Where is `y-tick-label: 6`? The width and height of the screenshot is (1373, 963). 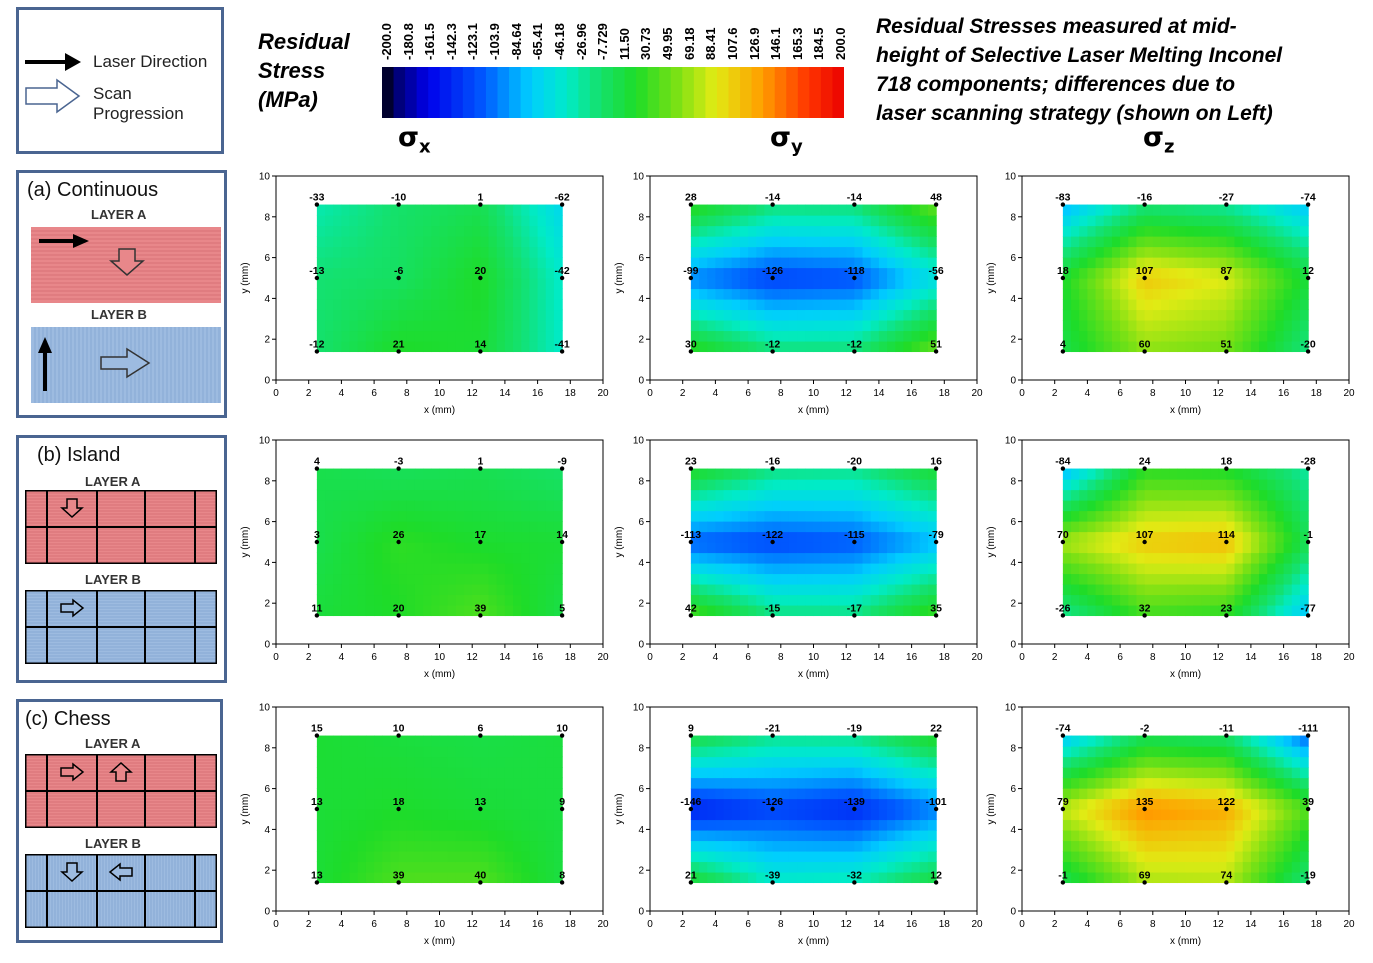
y-tick-label: 6 is located at coordinates (1013, 258).